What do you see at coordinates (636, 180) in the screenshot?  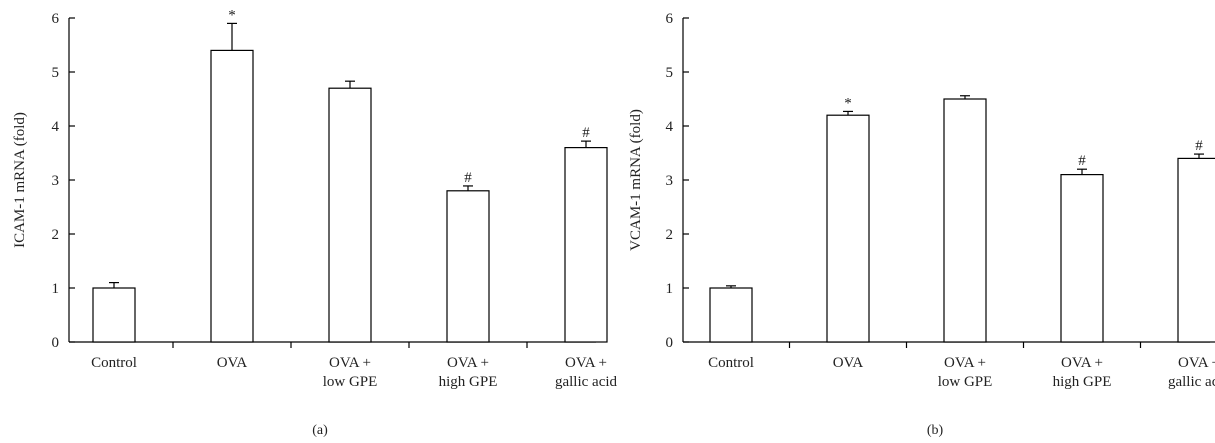 I see `y-axis-label: VCAM-1 mRNA (fold)` at bounding box center [636, 180].